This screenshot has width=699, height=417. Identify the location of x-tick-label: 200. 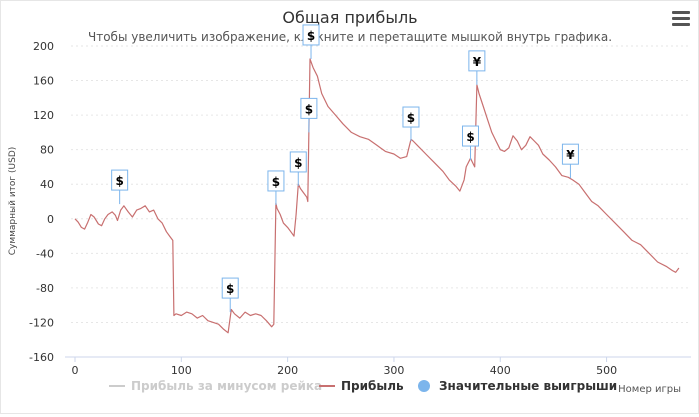
(287, 370).